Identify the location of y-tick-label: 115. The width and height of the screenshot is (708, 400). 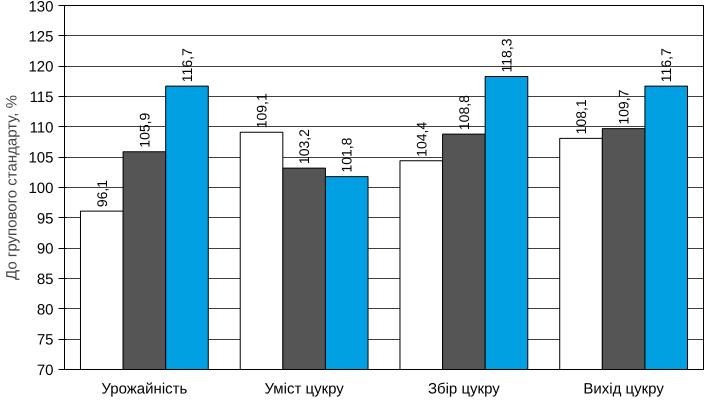
(42, 97).